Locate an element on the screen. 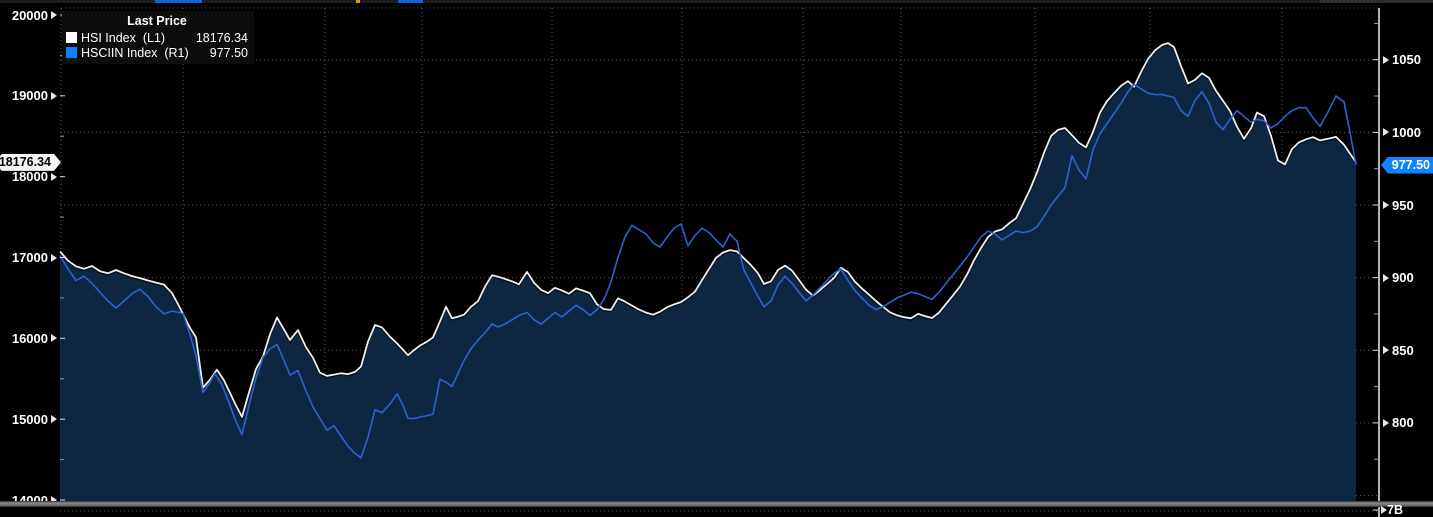 The image size is (1433, 517). left-axis-tick-label: 18000 is located at coordinates (28, 176).